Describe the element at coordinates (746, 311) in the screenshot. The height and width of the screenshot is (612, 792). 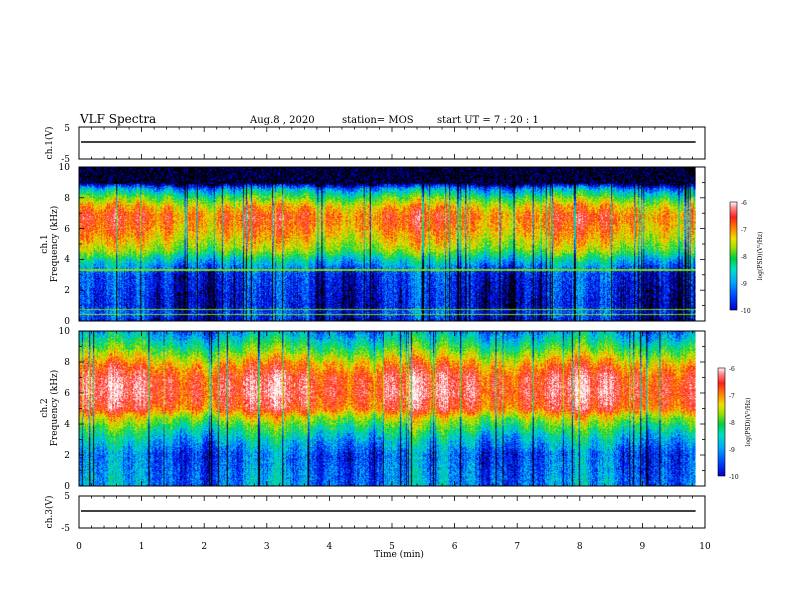
I see `ch1-colorbar-tick-minus10: -10` at that location.